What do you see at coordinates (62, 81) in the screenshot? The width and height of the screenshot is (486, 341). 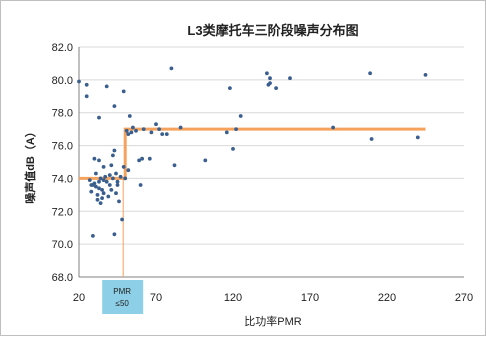 I see `y-tick-label: 80.0` at bounding box center [62, 81].